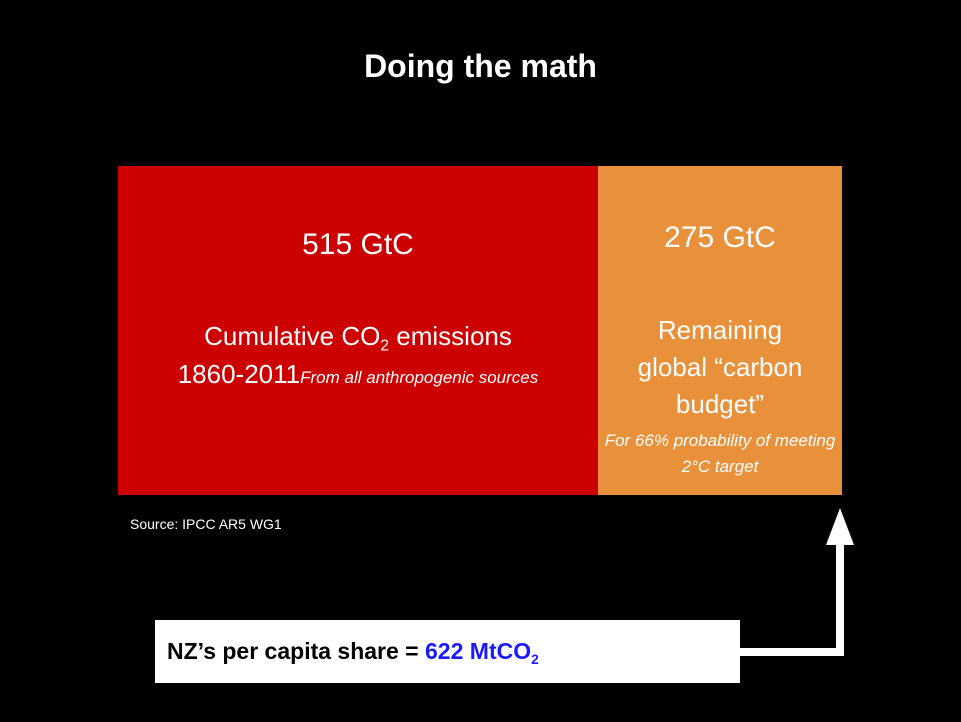  I want to click on past-label-post: emissions, so click(450, 336).